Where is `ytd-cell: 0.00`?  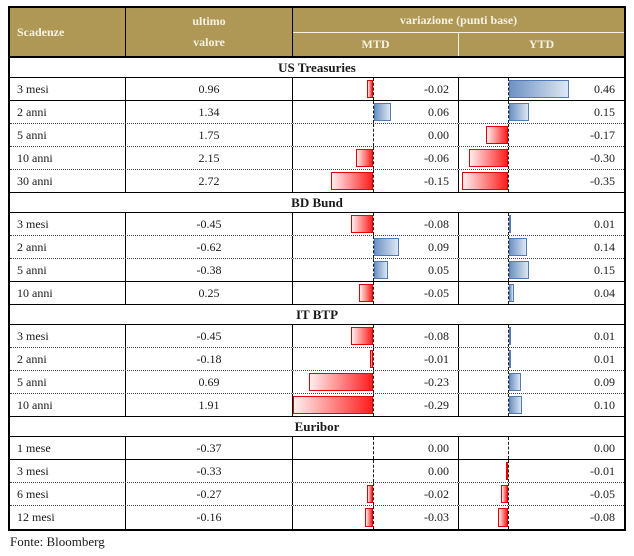 ytd-cell: 0.00 is located at coordinates (541, 448).